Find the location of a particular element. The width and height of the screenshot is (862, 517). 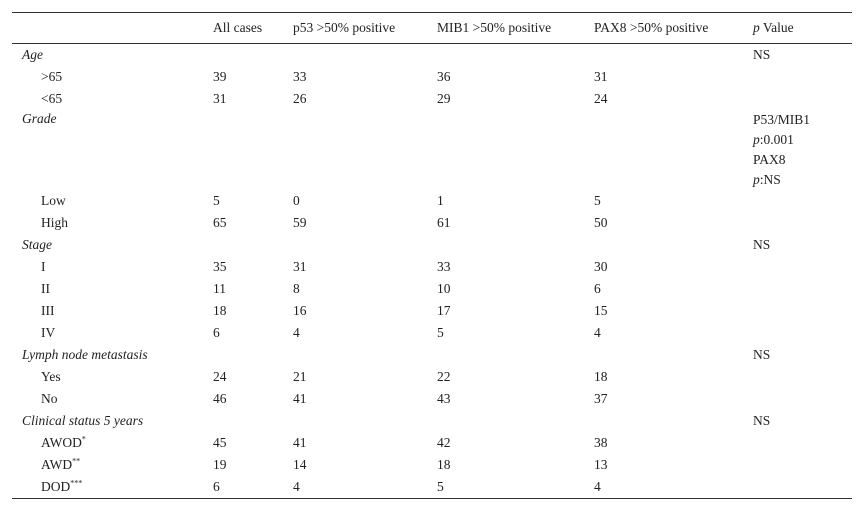

value-cell: 5 is located at coordinates (673, 201).